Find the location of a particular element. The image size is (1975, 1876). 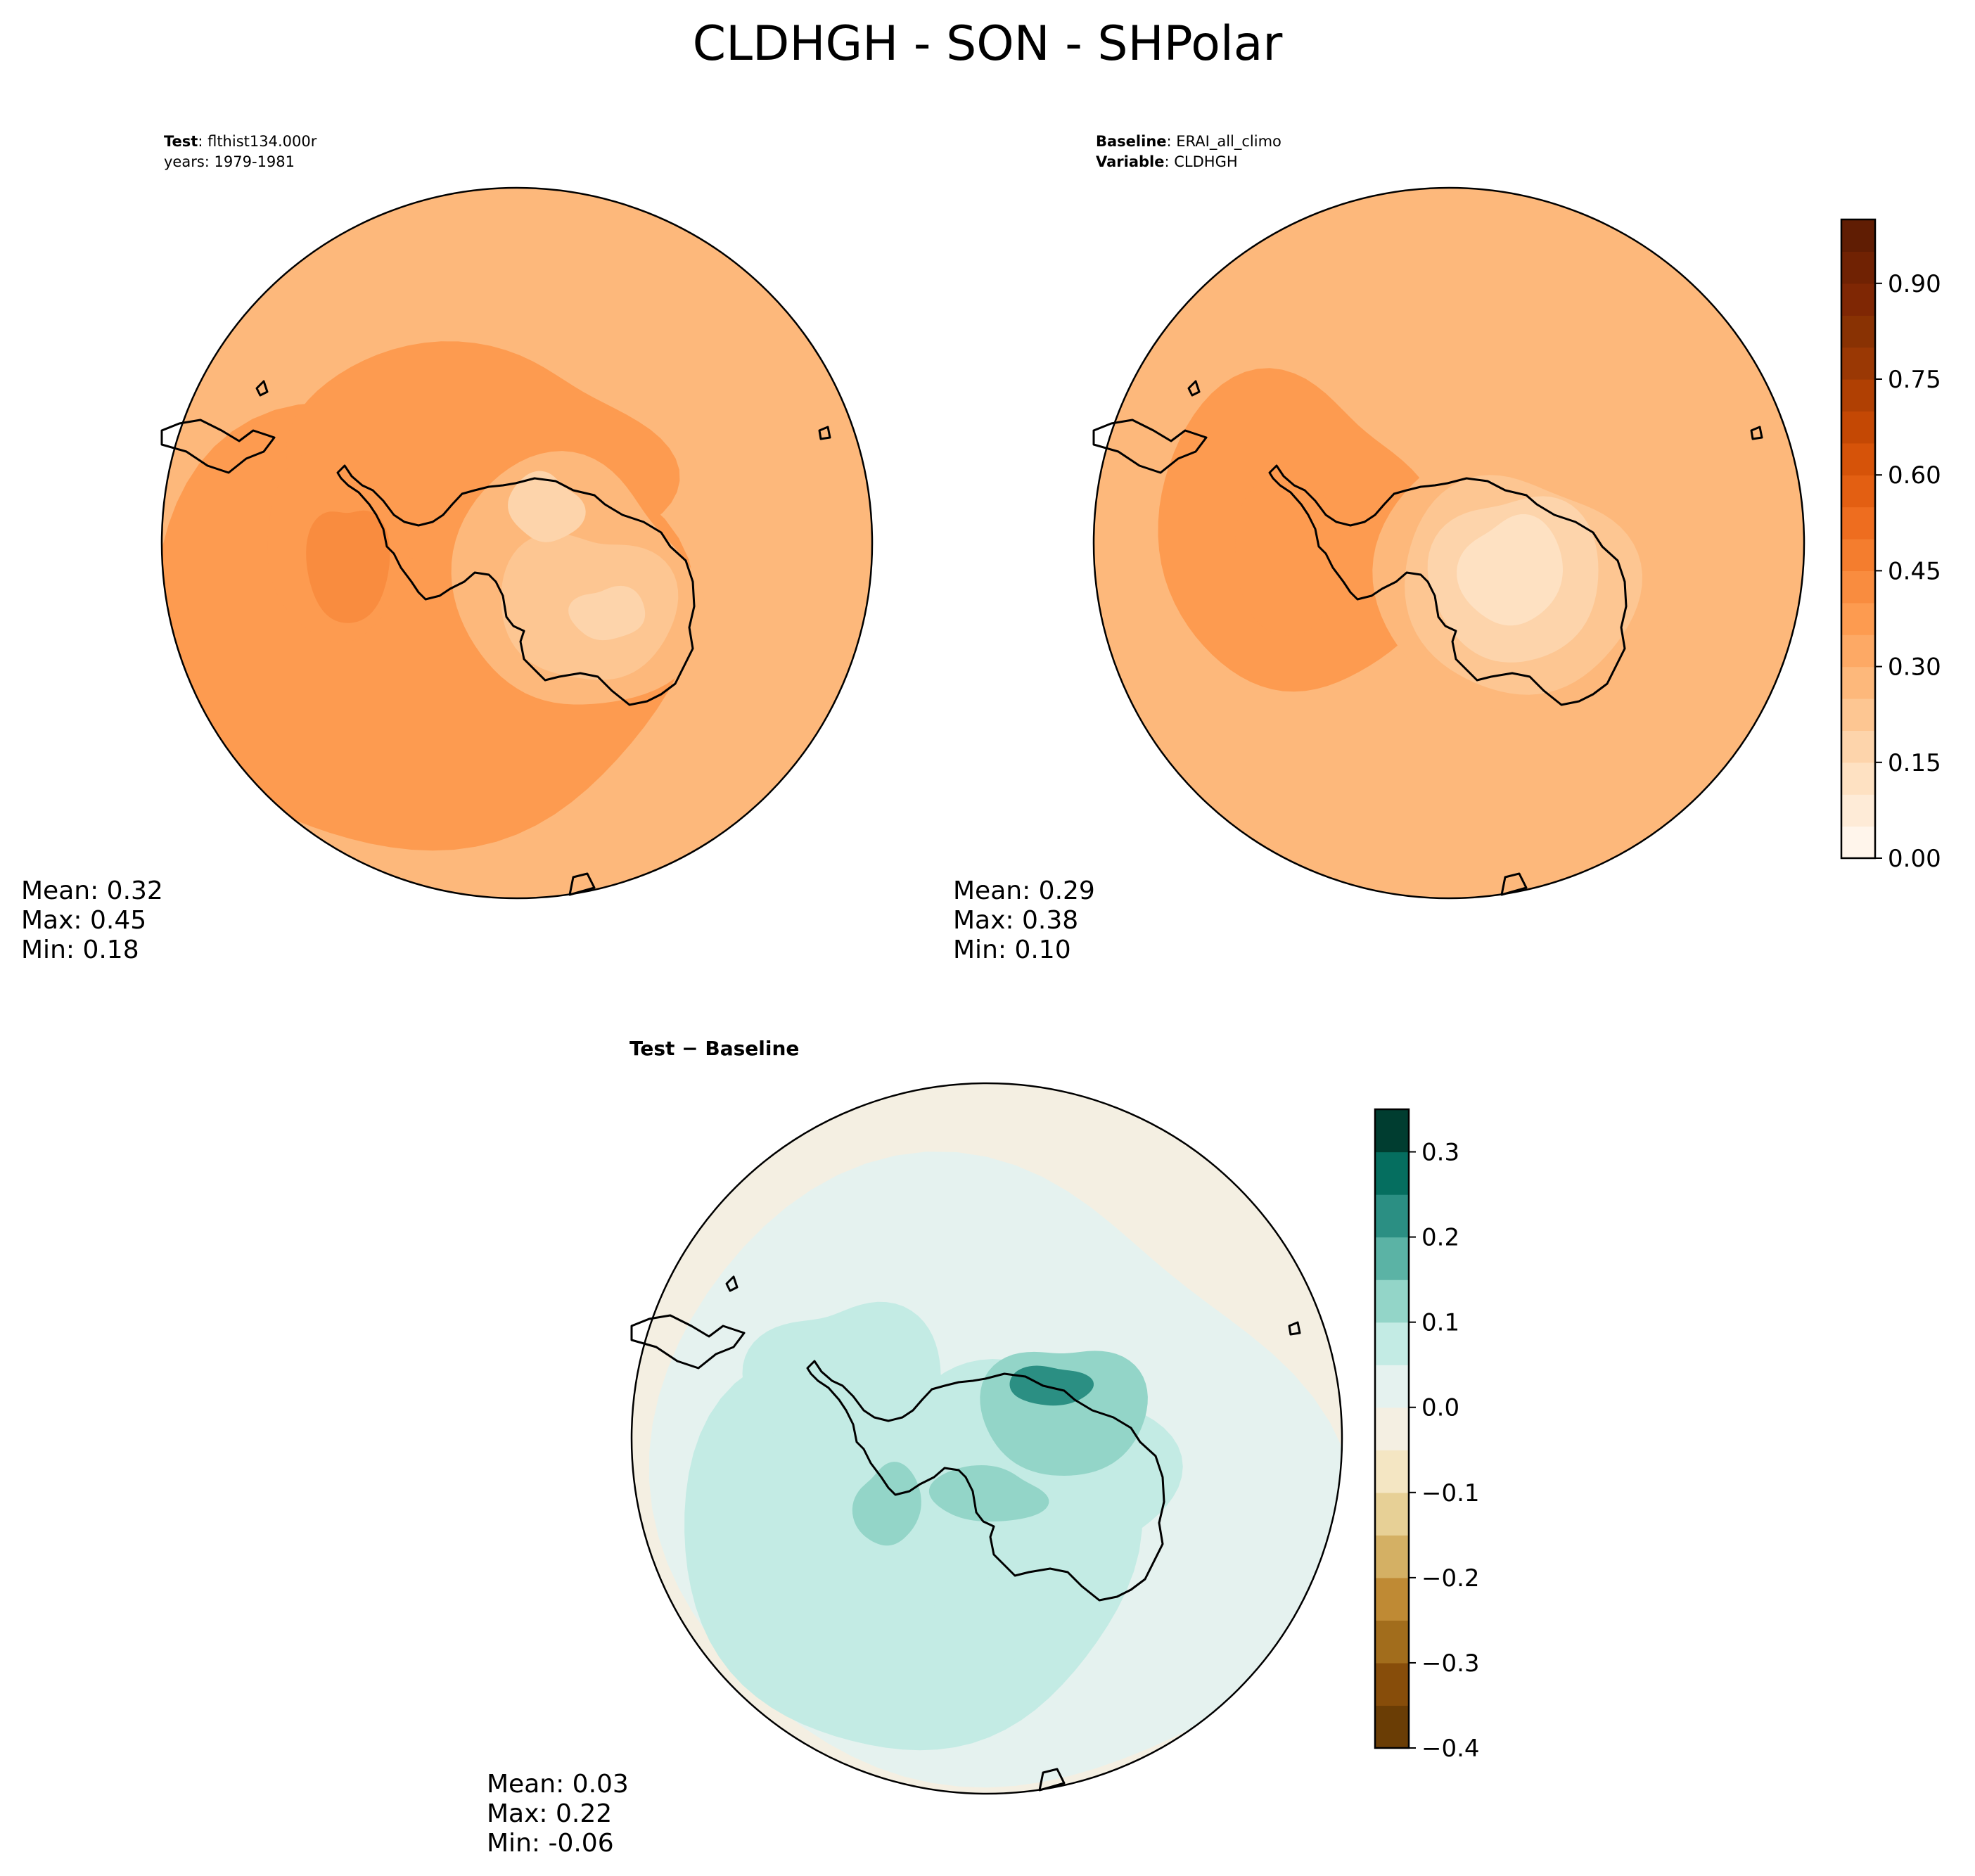

baseline-header-line2: Variable: CLDHGH is located at coordinates (1167, 161).